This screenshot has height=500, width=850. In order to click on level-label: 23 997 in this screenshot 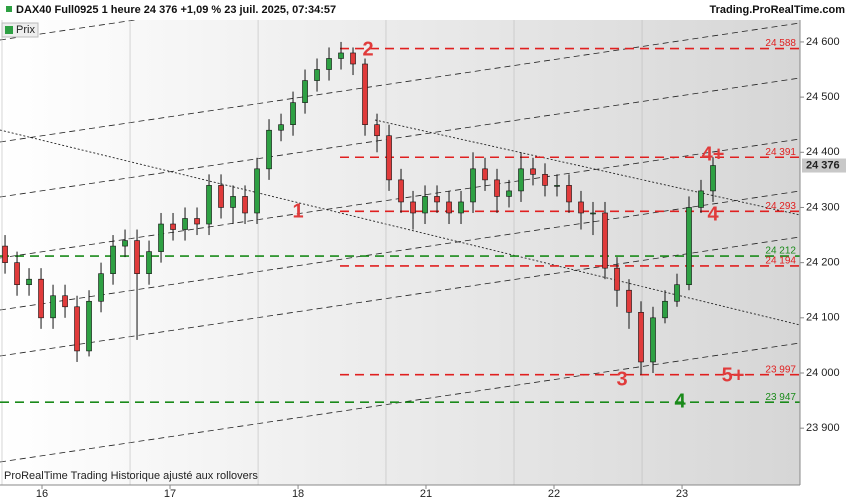, I will do `click(780, 369)`.